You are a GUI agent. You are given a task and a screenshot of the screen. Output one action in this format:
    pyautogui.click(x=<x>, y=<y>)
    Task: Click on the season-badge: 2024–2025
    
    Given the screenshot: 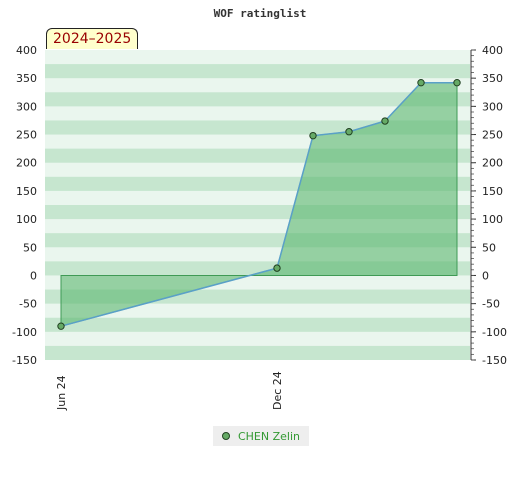 What is the action you would take?
    pyautogui.click(x=92, y=38)
    